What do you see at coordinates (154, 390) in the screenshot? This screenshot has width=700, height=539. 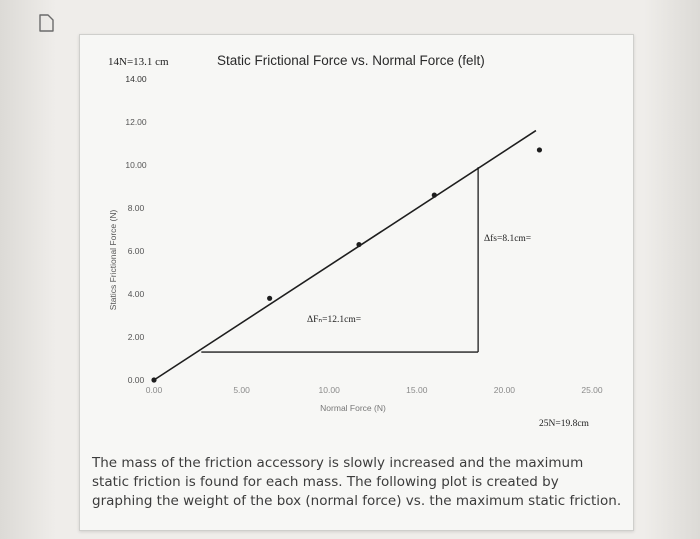 I see `x-tick-label: 0.00` at bounding box center [154, 390].